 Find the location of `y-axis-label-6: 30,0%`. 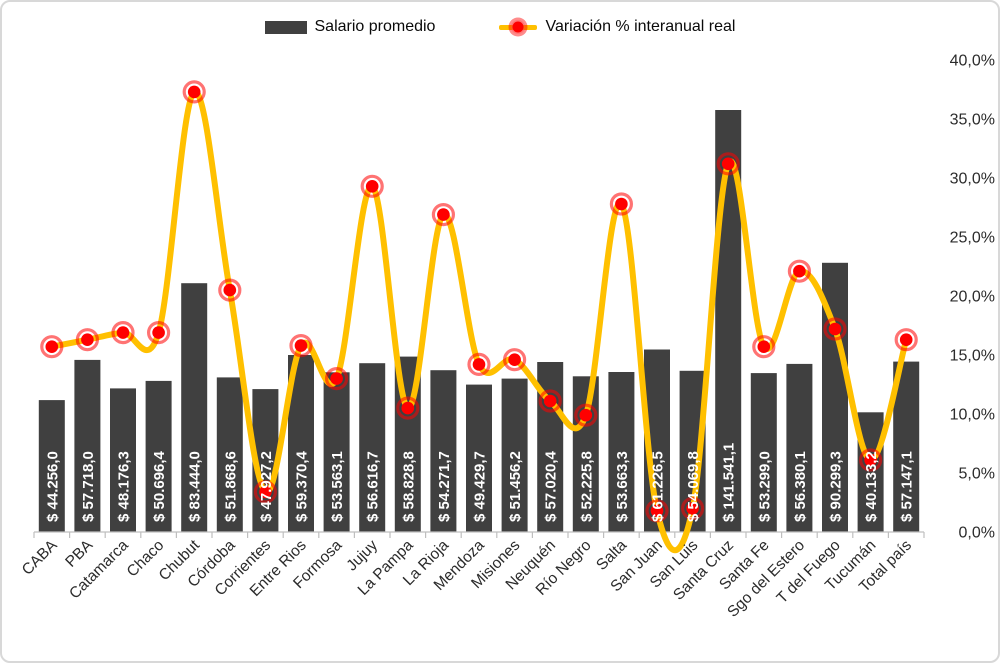

y-axis-label-6: 30,0% is located at coordinates (972, 179).